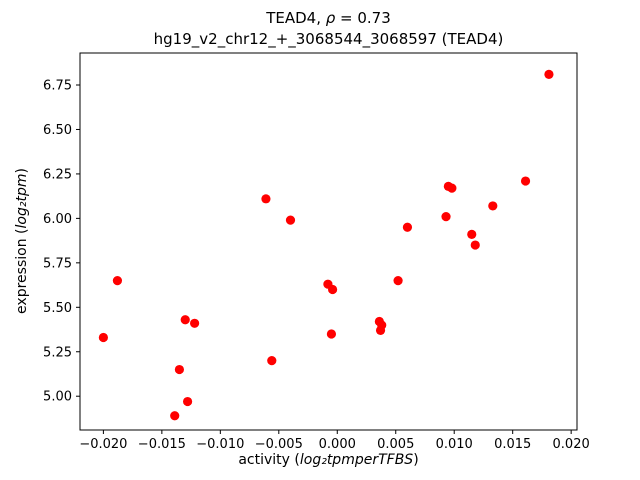 The image size is (640, 480). Describe the element at coordinates (57, 263) in the screenshot. I see `y-tick-label: 5.75` at that location.